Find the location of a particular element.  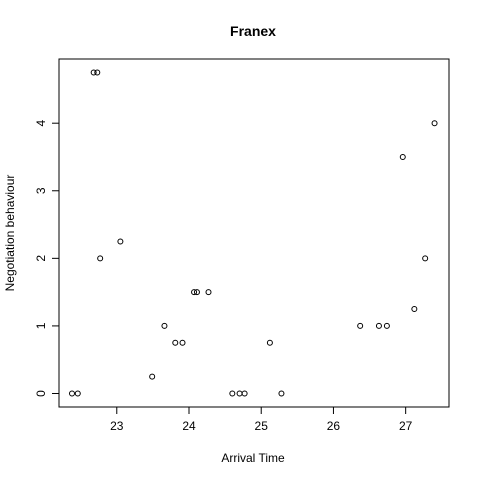

y-tick-label: 4 is located at coordinates (41, 123).